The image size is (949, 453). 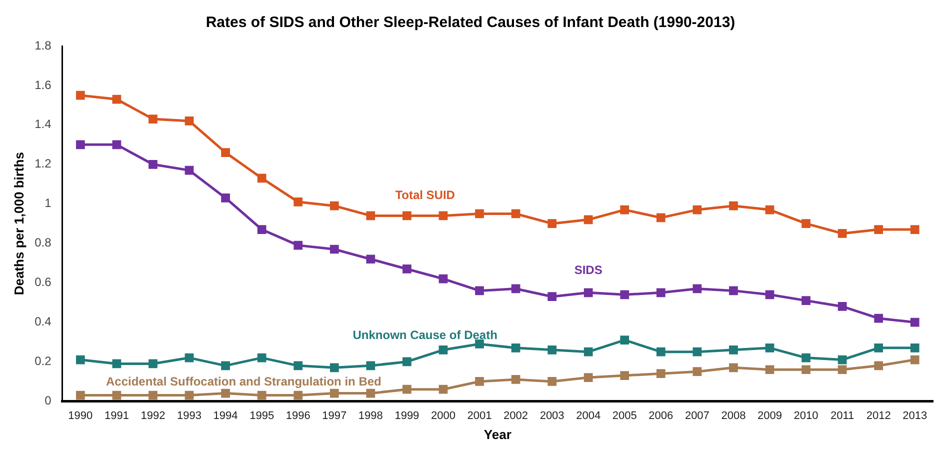 What do you see at coordinates (498, 434) in the screenshot?
I see `x-axis-title: Year` at bounding box center [498, 434].